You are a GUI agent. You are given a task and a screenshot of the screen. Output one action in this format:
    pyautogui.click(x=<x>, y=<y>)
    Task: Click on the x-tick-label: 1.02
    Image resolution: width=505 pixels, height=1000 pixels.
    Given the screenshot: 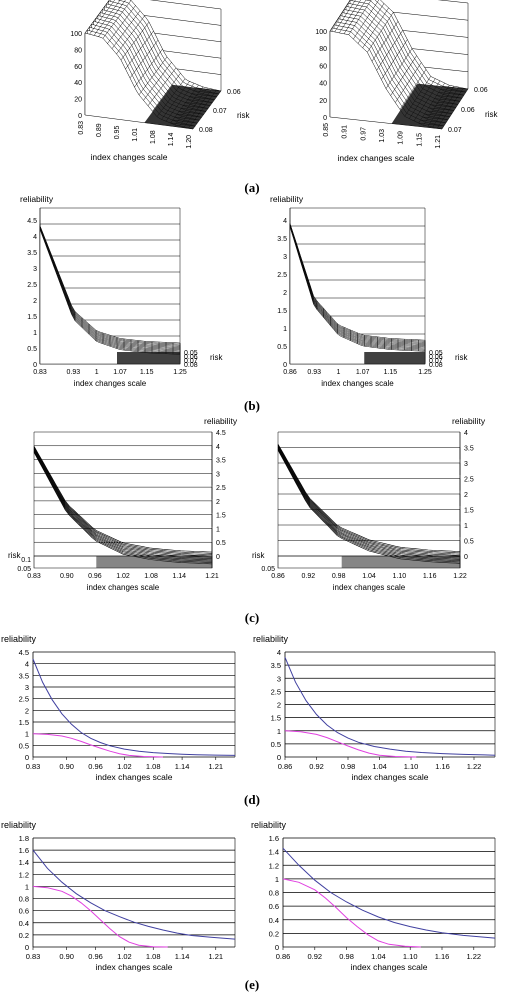 What is the action you would take?
    pyautogui.click(x=123, y=576)
    